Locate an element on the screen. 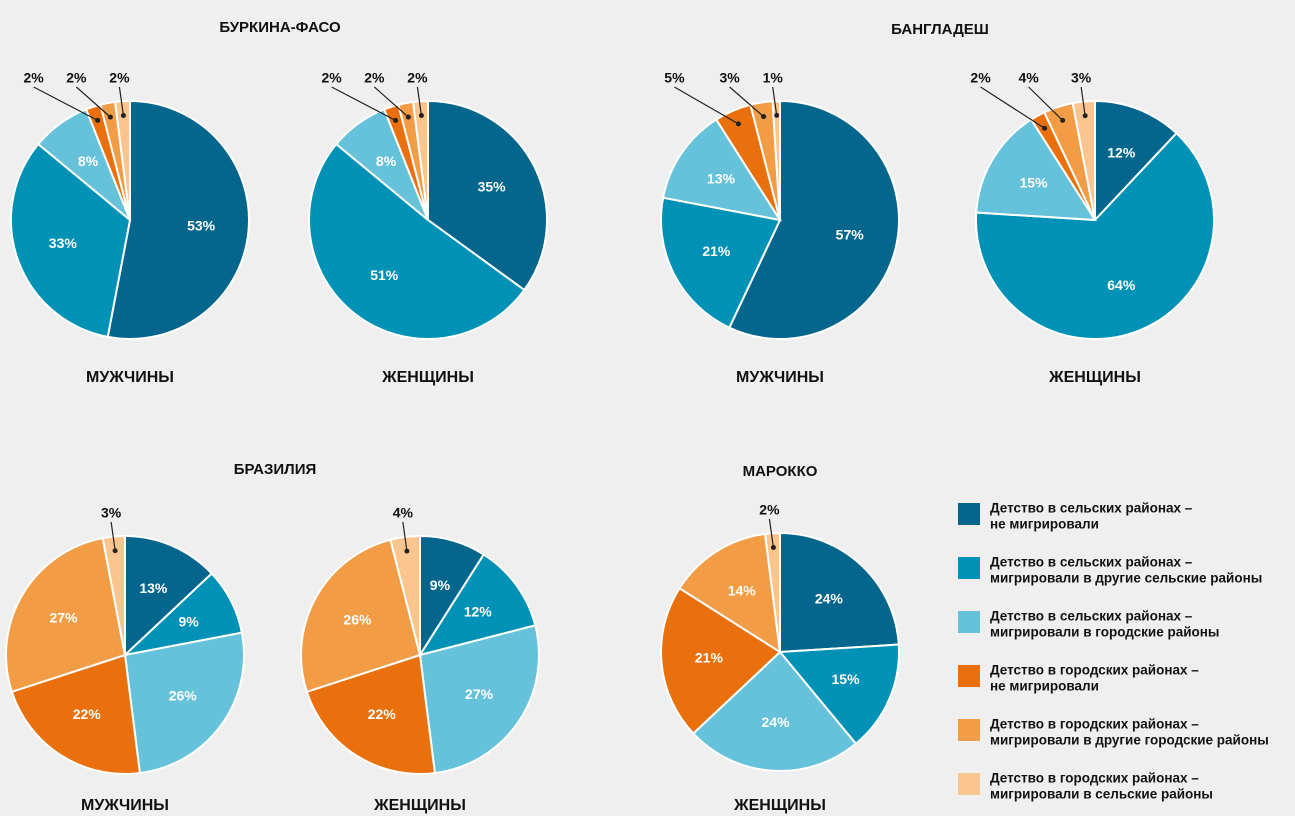 This screenshot has width=1295, height=816. legend-label: мигрировали в городские районы is located at coordinates (1104, 632).